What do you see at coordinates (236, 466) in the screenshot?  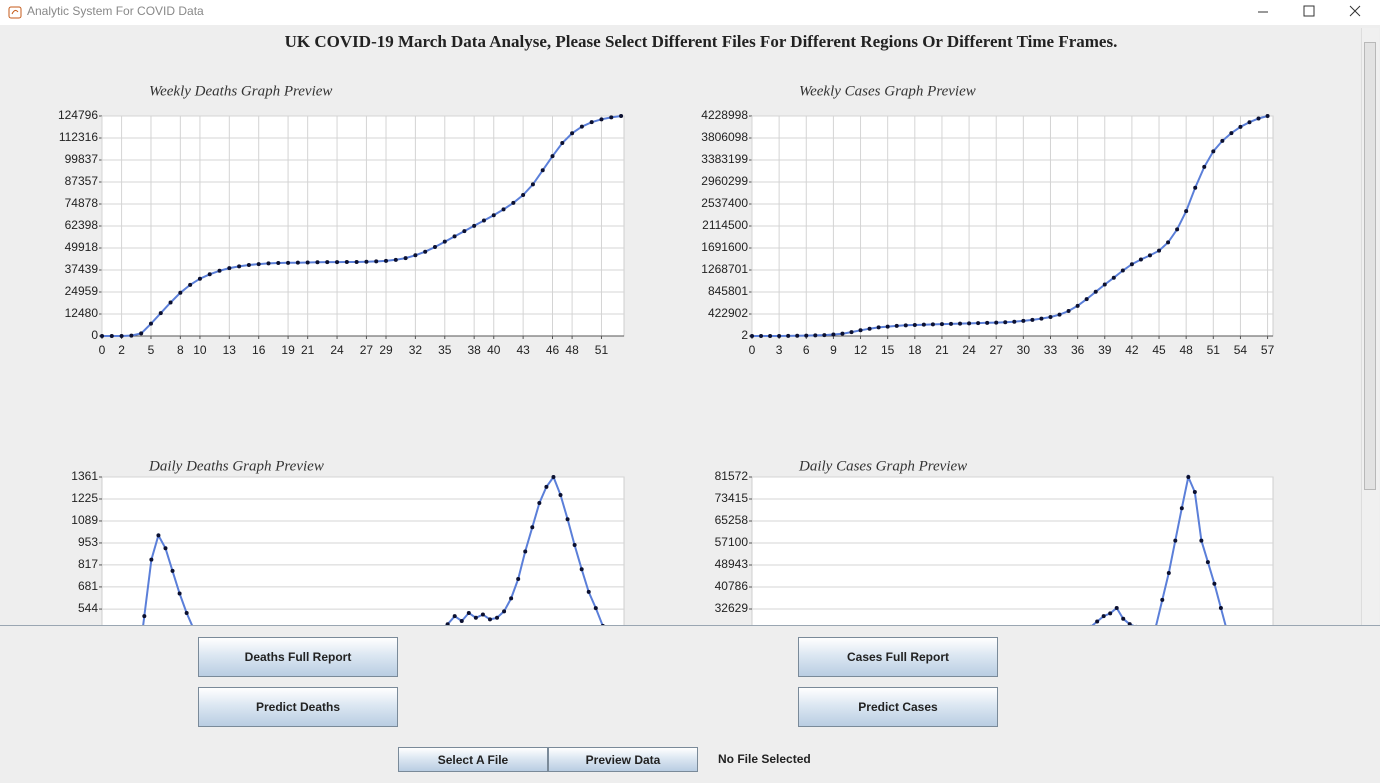 I see `chart-title: Daily Deaths Graph Preview` at bounding box center [236, 466].